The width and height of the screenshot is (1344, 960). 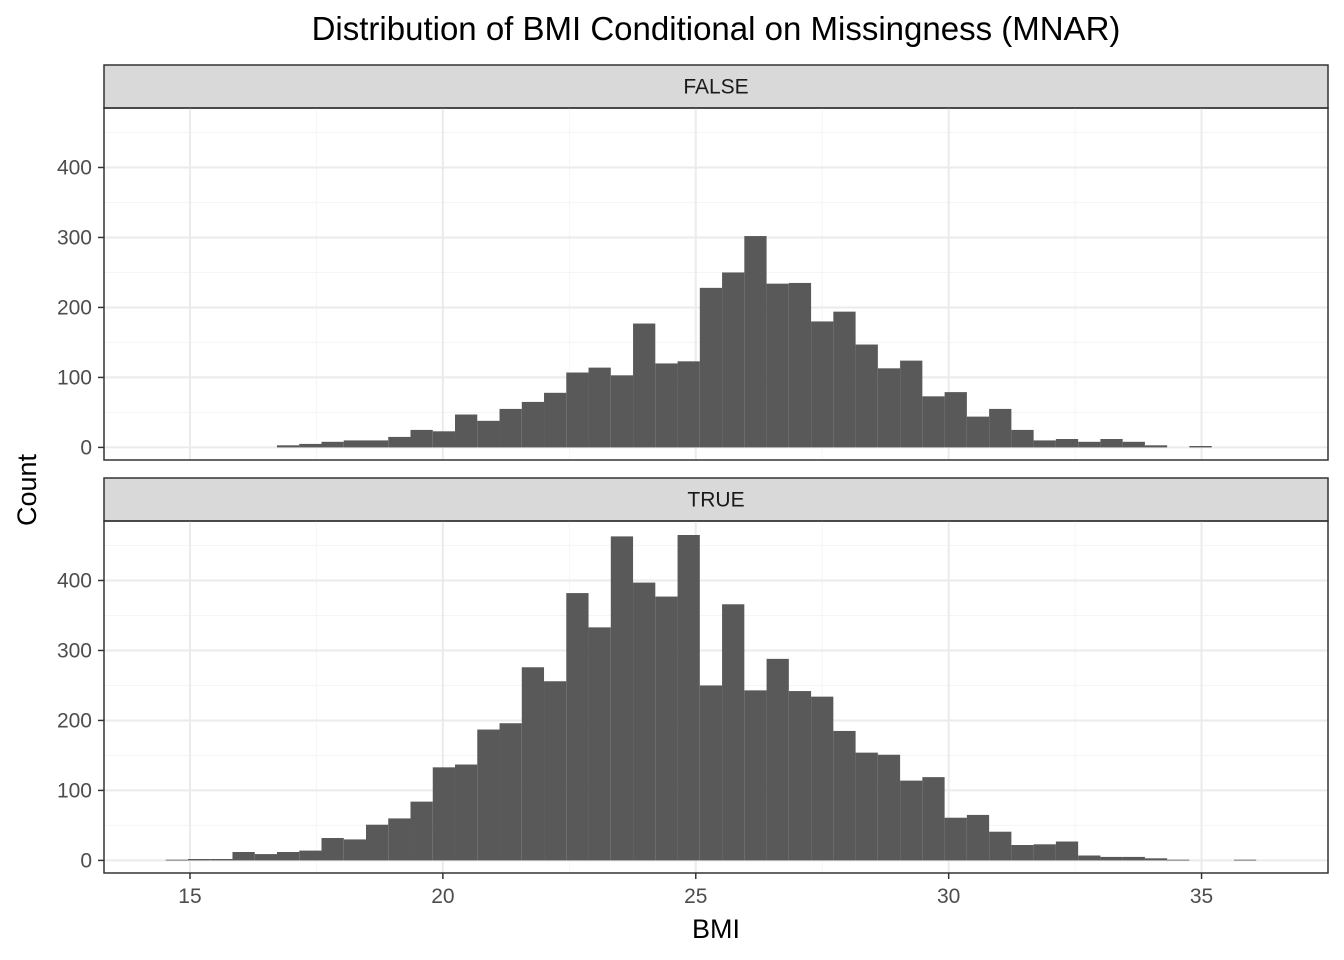 I want to click on x-tick-label: 25, so click(x=695, y=896).